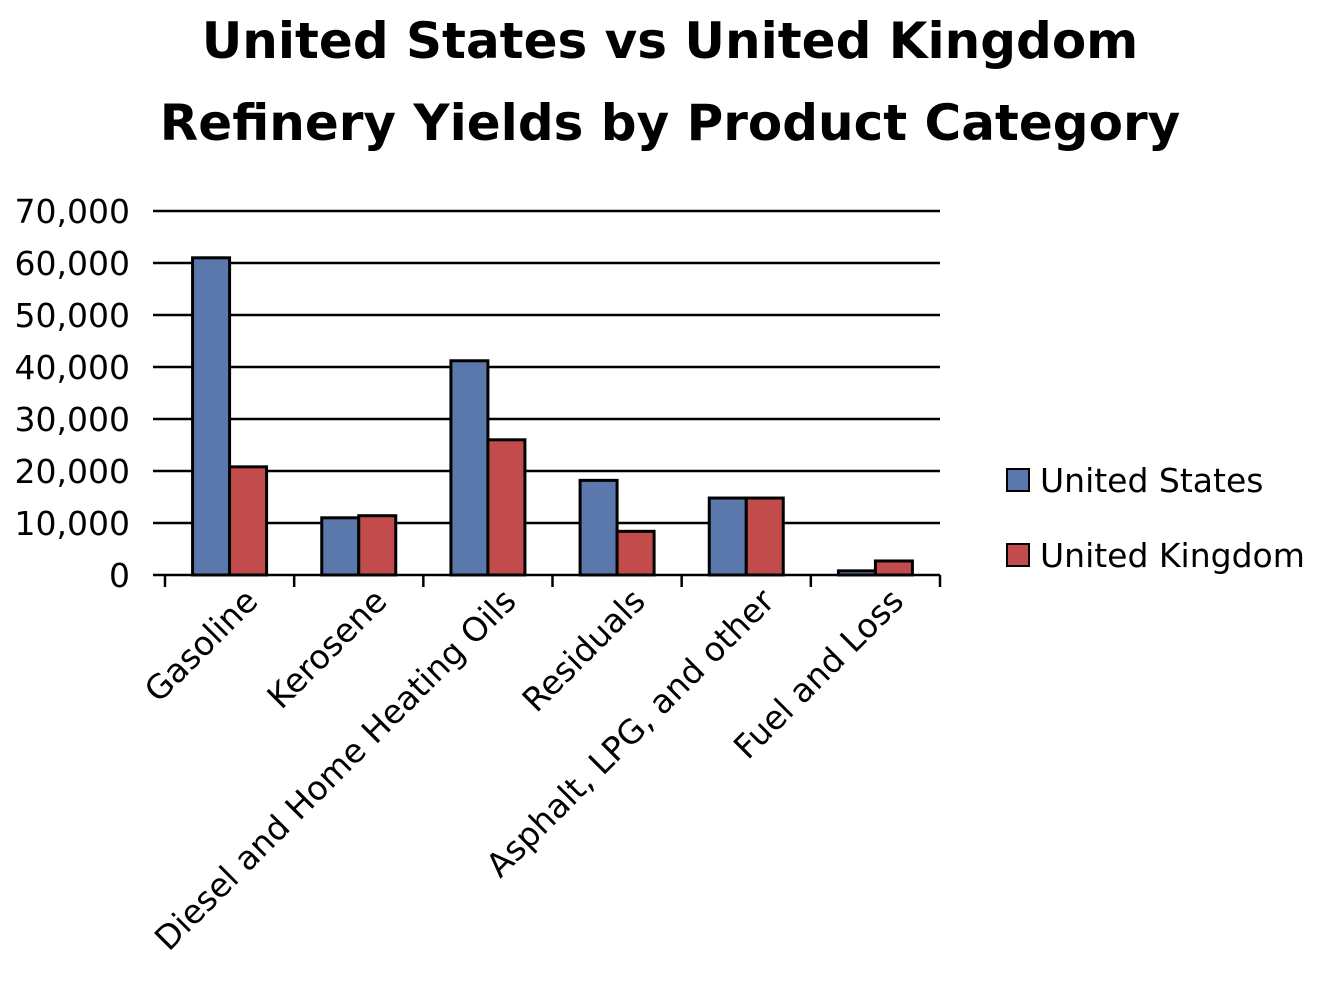 Image resolution: width=1319 pixels, height=984 pixels. What do you see at coordinates (72, 211) in the screenshot?
I see `y-tick-label: 70,000` at bounding box center [72, 211].